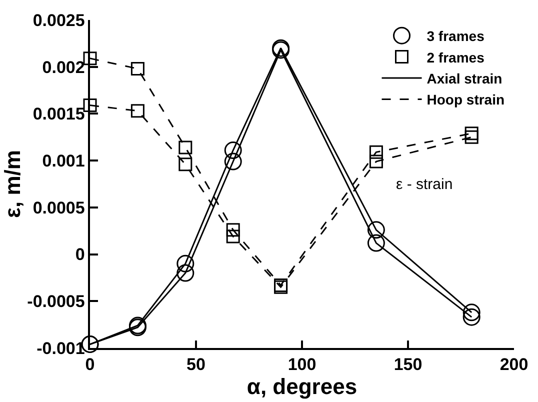  Describe the element at coordinates (63, 161) in the screenshot. I see `y-tick-label: 0.001` at that location.